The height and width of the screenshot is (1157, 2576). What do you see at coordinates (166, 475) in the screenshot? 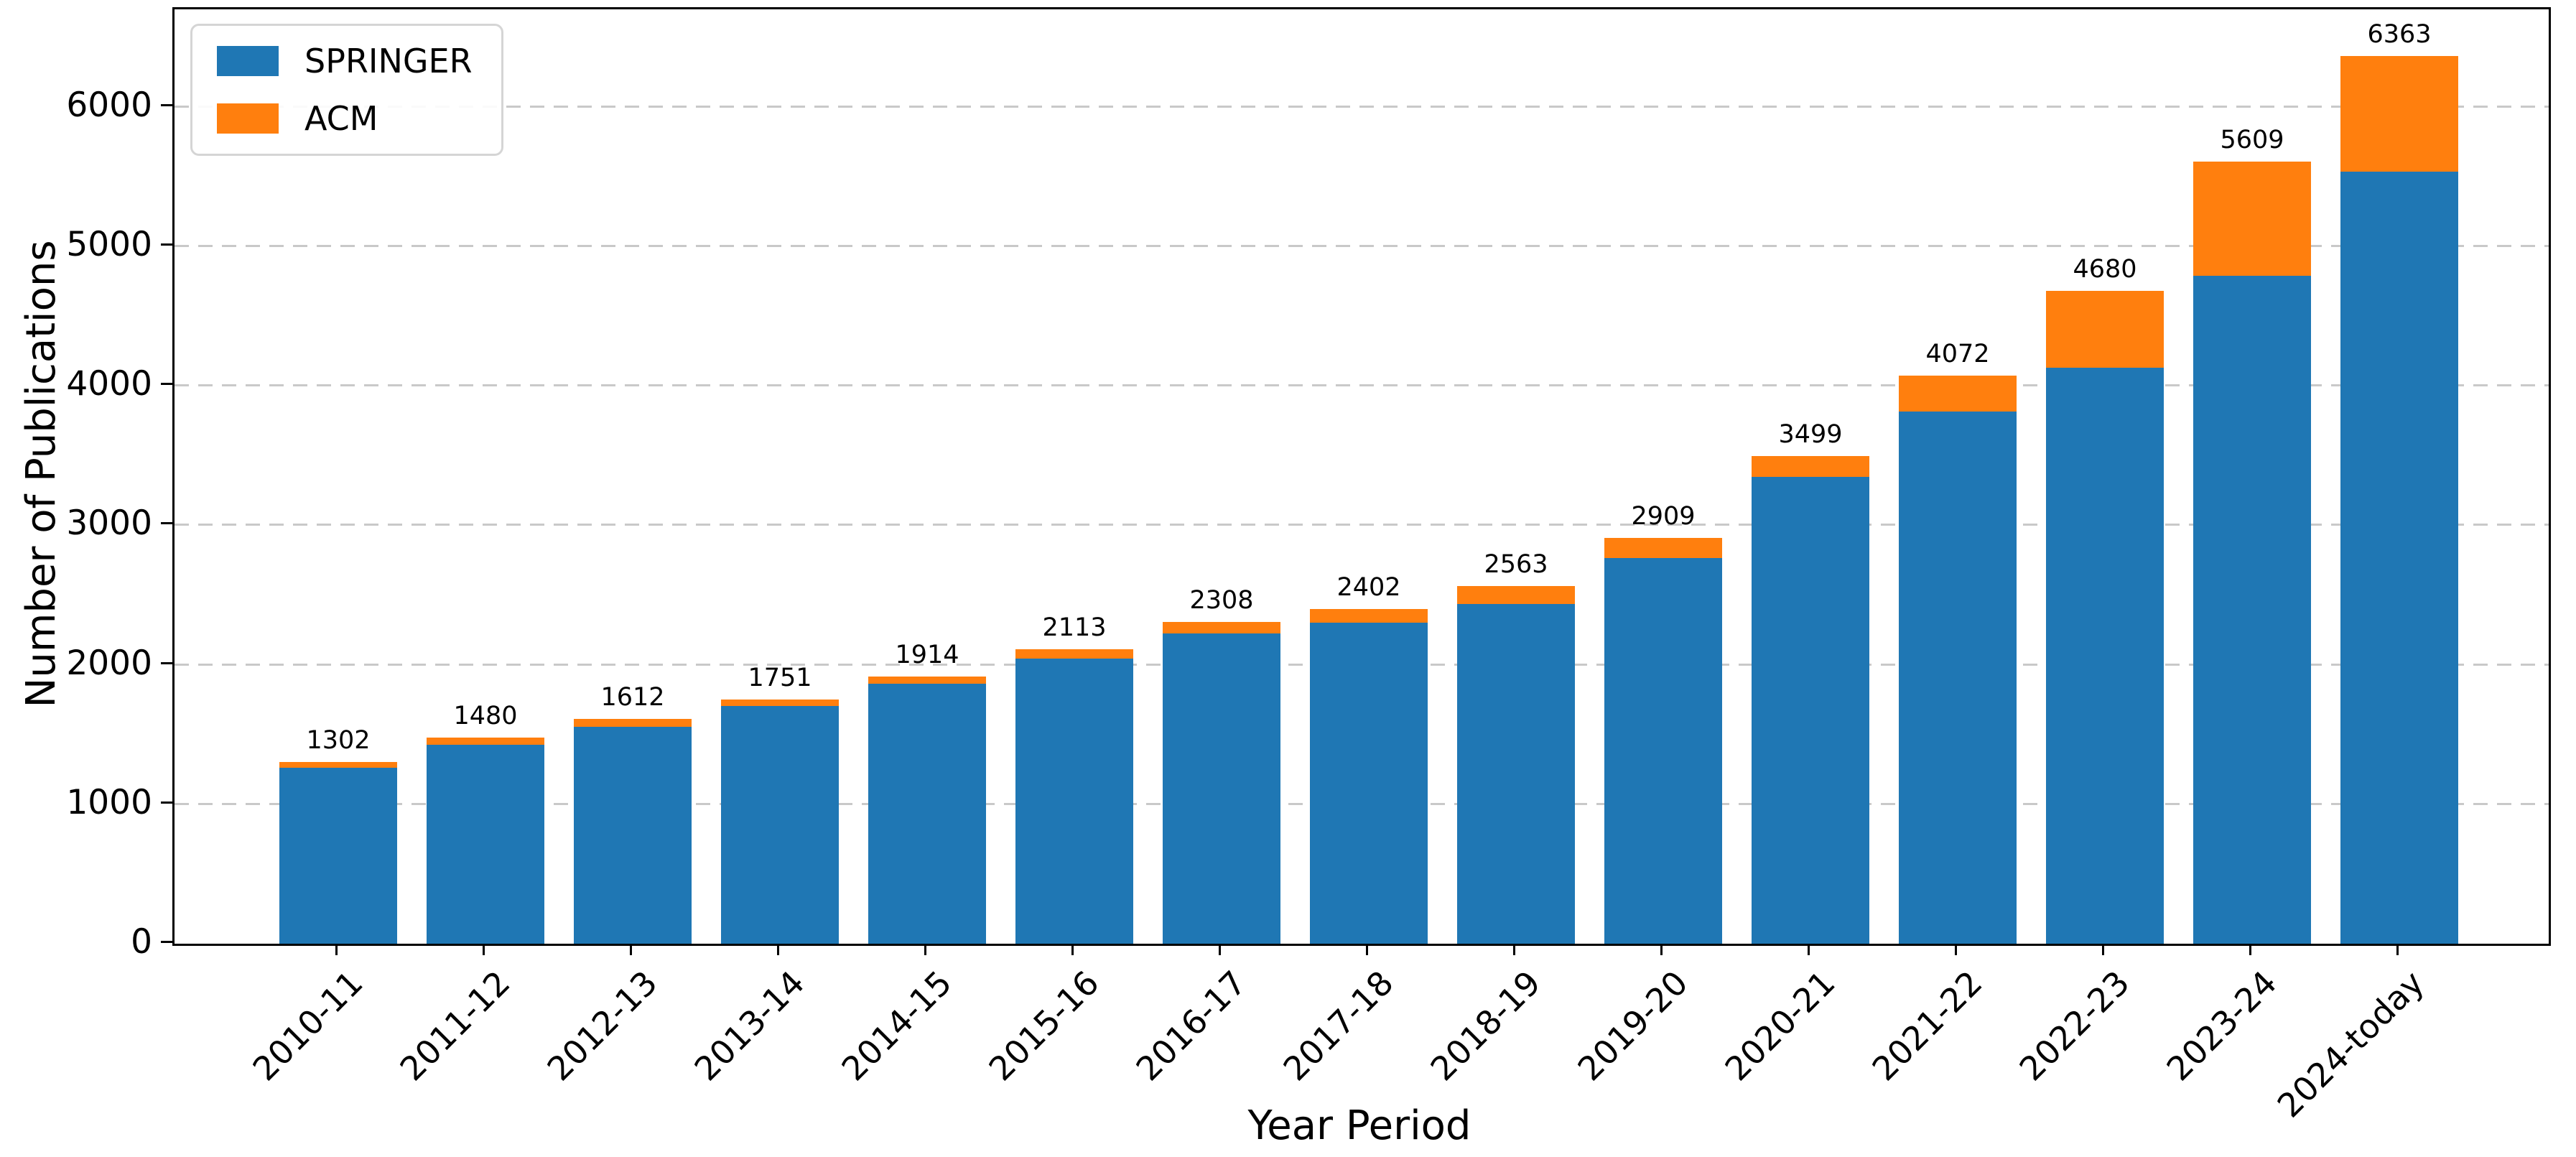
I see `y-axis-tick-marks` at bounding box center [166, 475].